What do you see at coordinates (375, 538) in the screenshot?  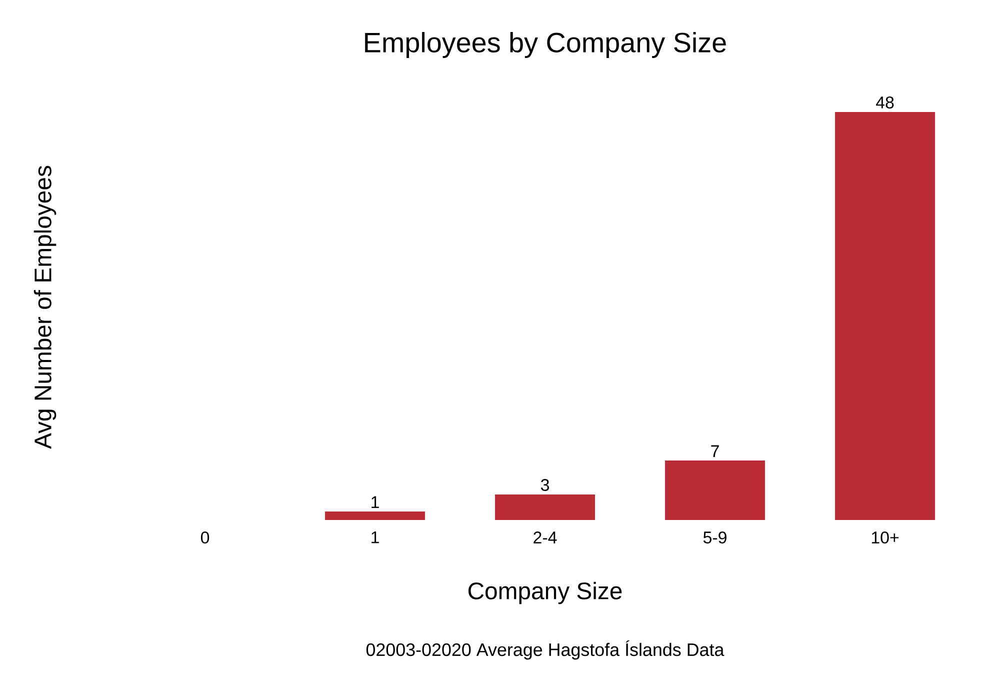 I see `x-tick-label: 1` at bounding box center [375, 538].